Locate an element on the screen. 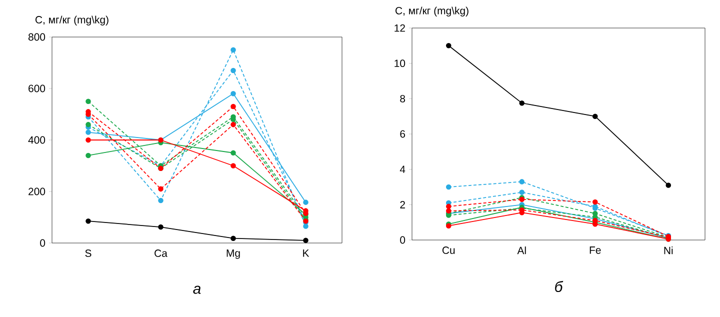 This screenshot has width=720, height=317. y-tick-label: 6 is located at coordinates (403, 134).